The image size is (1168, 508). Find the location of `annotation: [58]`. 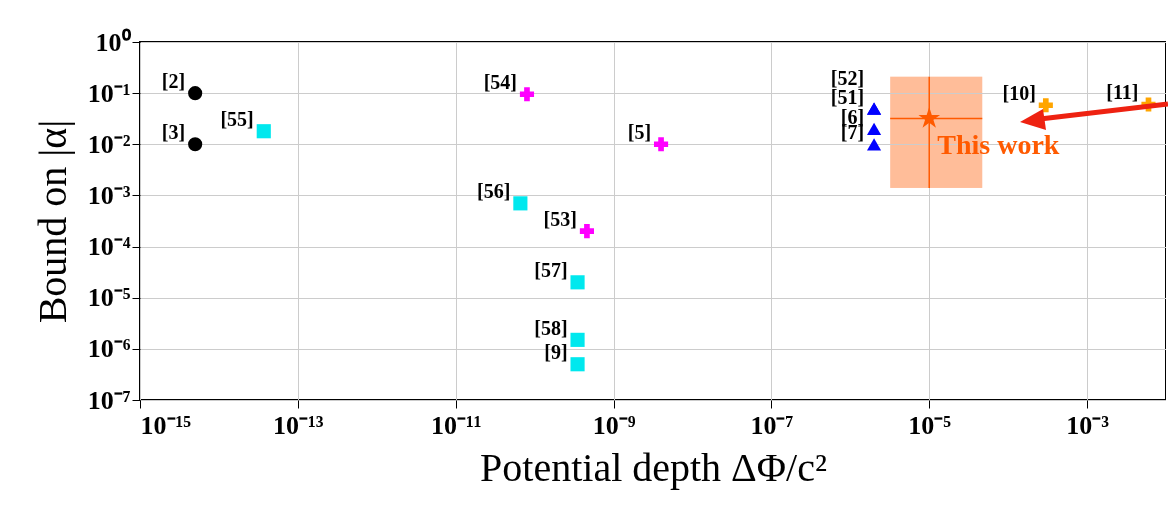

annotation: [58] is located at coordinates (551, 327).